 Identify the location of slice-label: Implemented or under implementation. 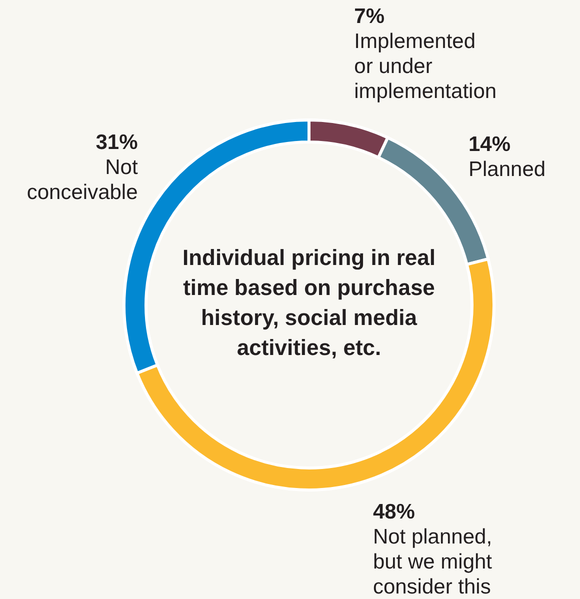
(425, 67).